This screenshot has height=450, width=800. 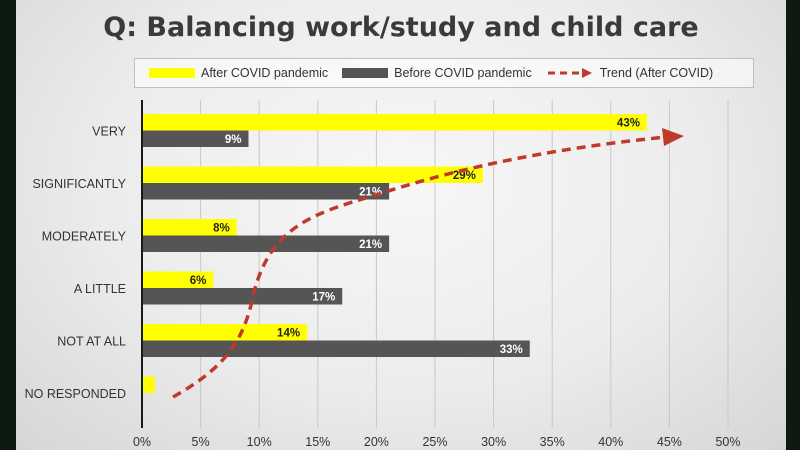 I want to click on legend-item-before: Before COVID pandemic, so click(x=437, y=73).